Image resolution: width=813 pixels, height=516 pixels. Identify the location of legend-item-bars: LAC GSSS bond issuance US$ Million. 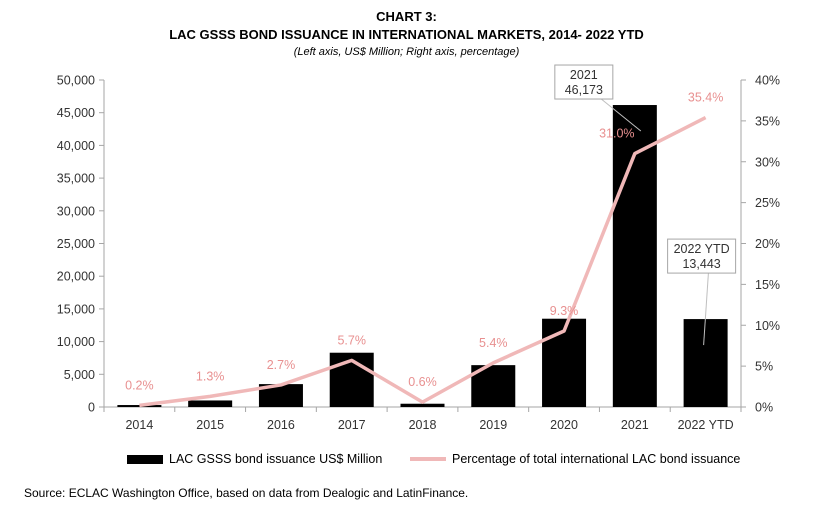
(254, 459).